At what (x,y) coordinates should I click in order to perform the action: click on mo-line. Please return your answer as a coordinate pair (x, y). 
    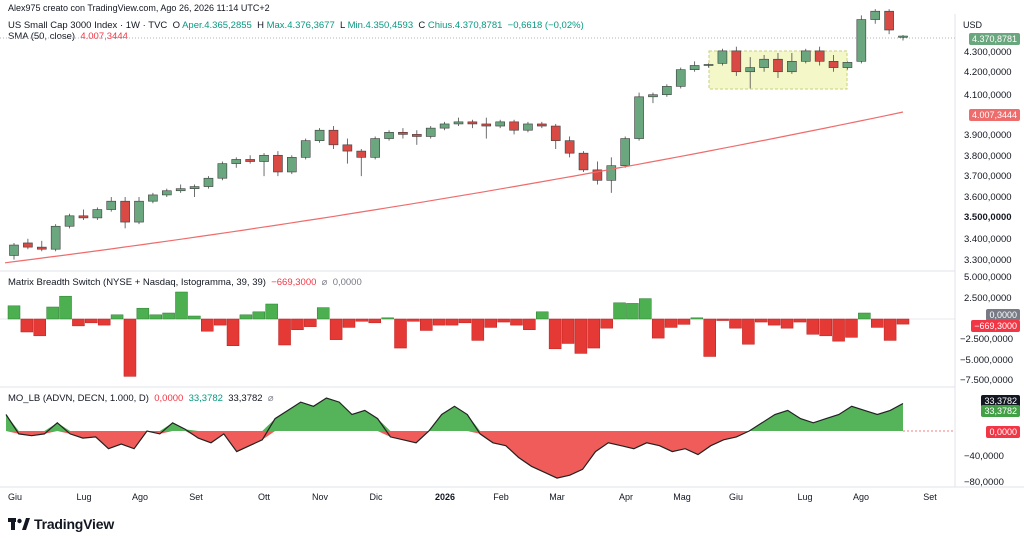
    Looking at the image, I should click on (454, 438).